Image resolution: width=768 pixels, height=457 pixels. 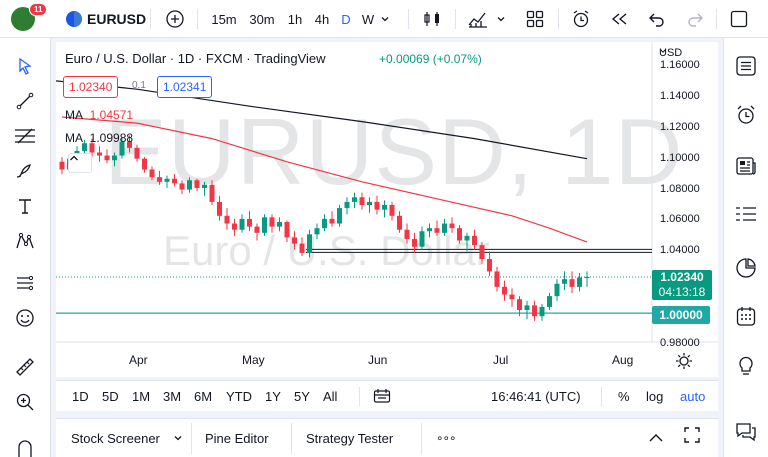 I want to click on chart-type-button, so click(x=432, y=19).